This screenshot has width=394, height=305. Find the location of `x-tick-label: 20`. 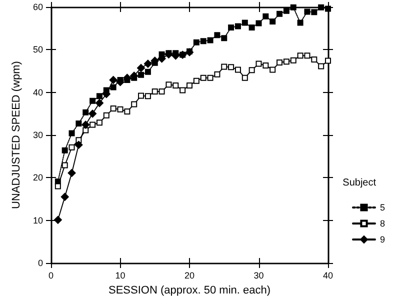

x-tick-label: 20 is located at coordinates (189, 275).